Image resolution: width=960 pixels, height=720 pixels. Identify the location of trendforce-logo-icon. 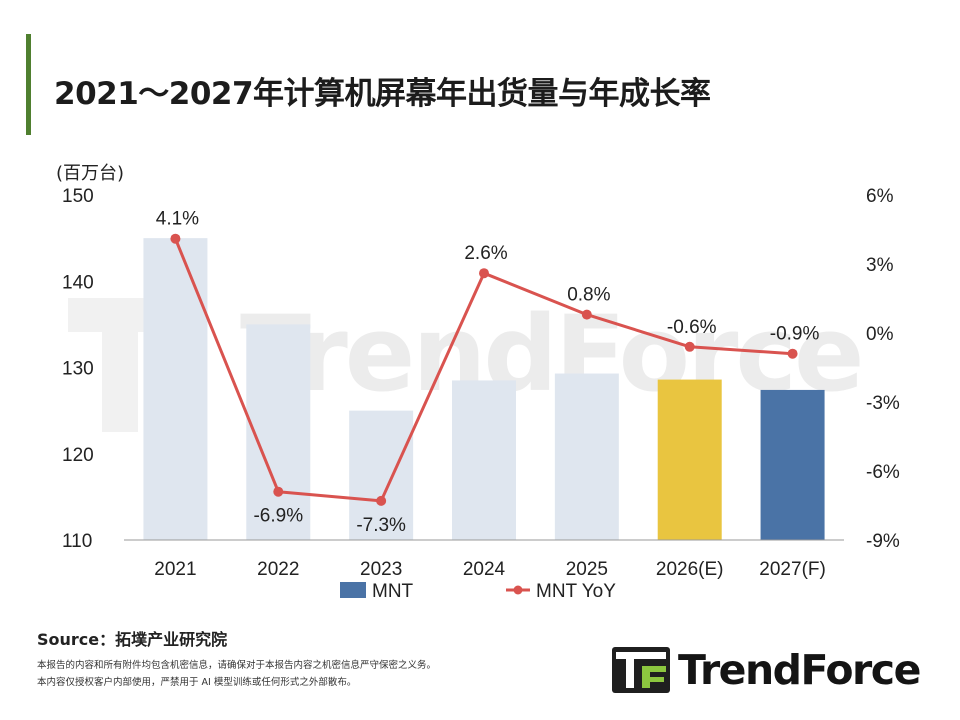
(641, 670).